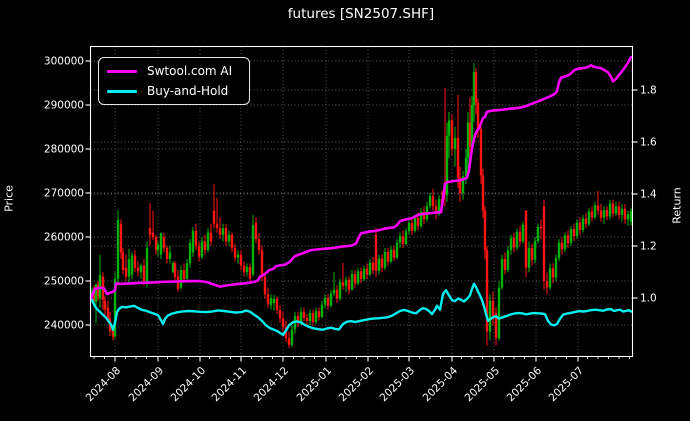  Describe the element at coordinates (230, 385) in the screenshot. I see `x-tick-label: 2024-11` at that location.